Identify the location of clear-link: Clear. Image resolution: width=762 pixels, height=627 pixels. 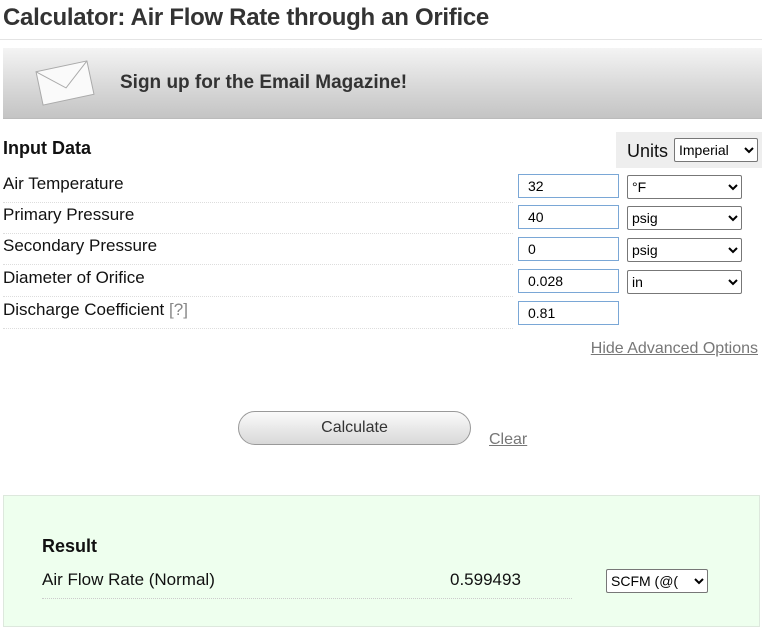
(508, 439).